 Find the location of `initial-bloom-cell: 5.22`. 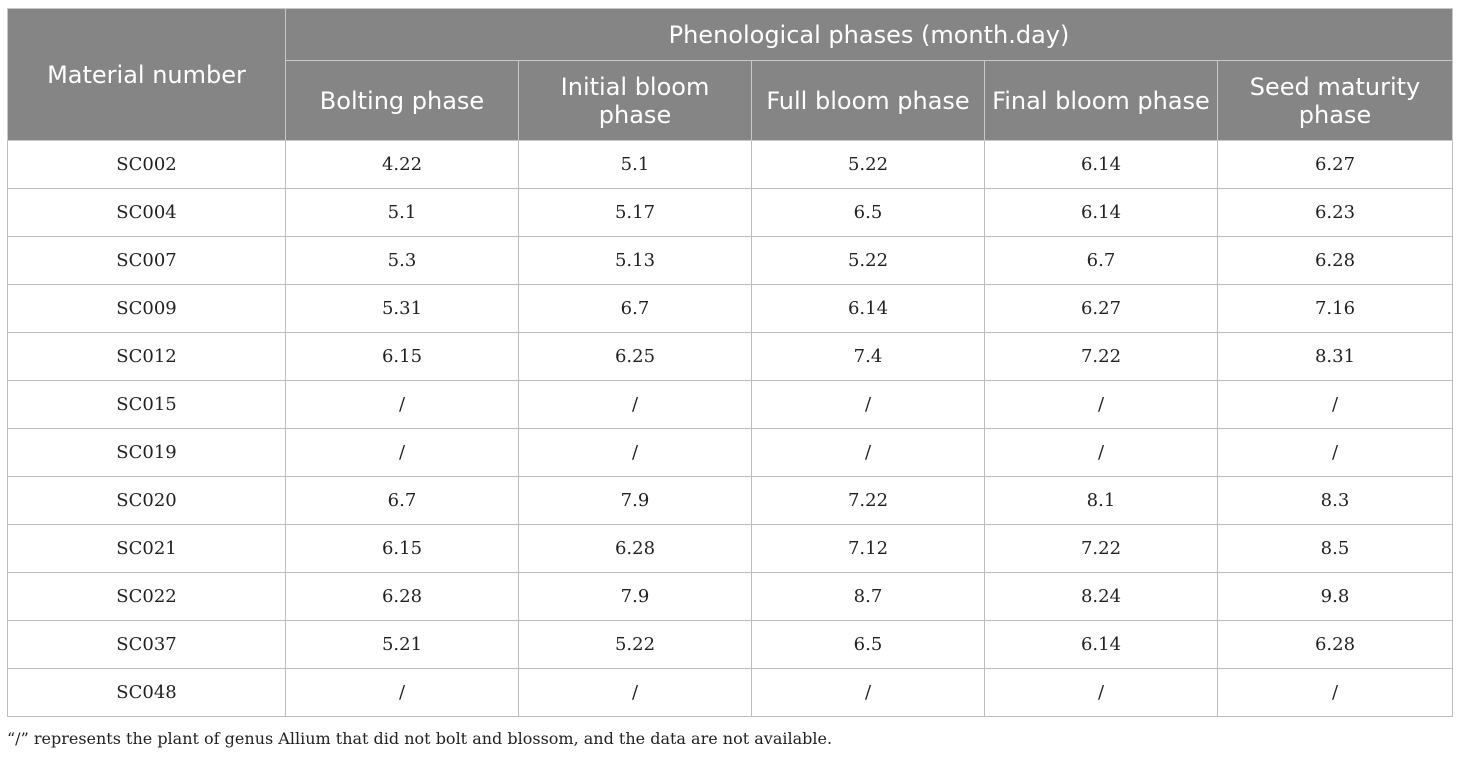

initial-bloom-cell: 5.22 is located at coordinates (635, 644).